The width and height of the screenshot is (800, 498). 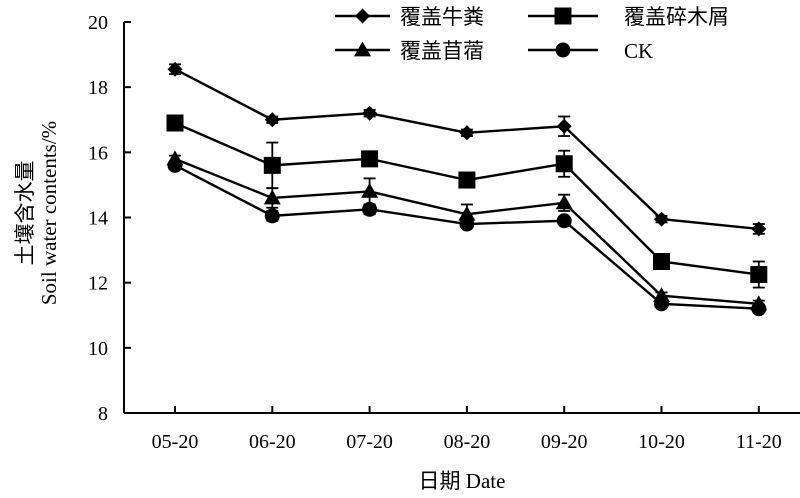 What do you see at coordinates (590, 51) in the screenshot?
I see `legend-entry: CK` at bounding box center [590, 51].